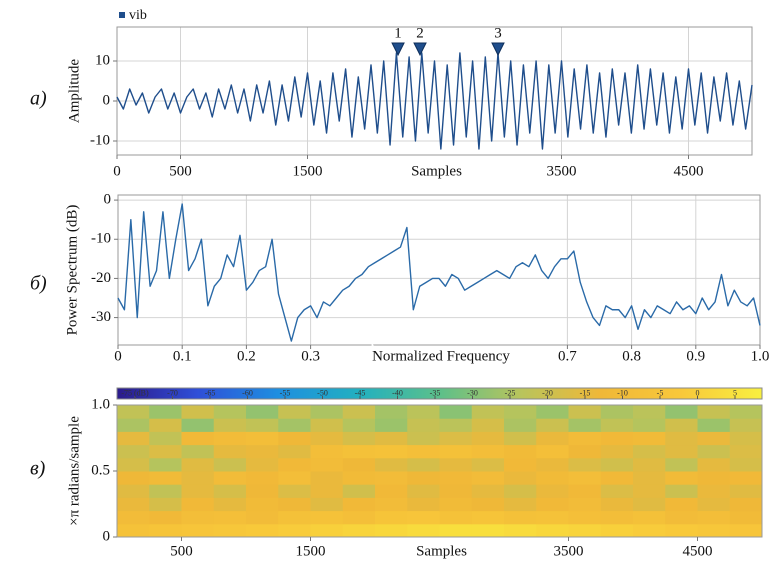  Describe the element at coordinates (498, 33) in the screenshot. I see `marker-label: 3` at that location.